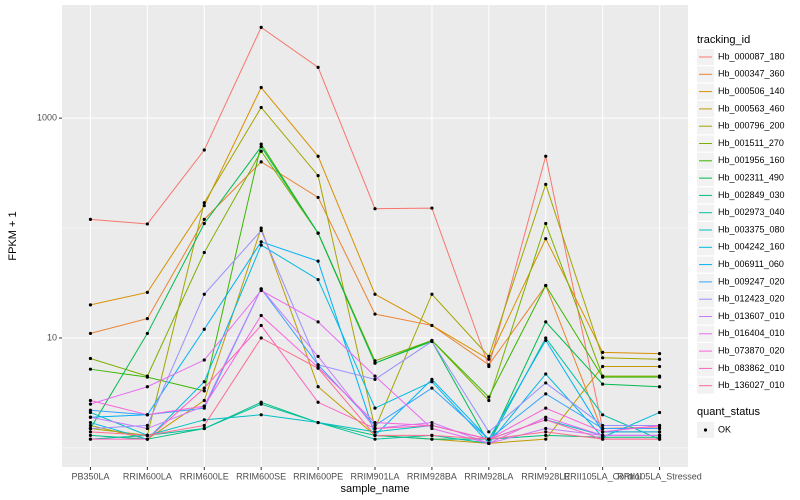 This screenshot has height=500, width=800. Describe the element at coordinates (13, 235) in the screenshot. I see `y-axis-label: FPKM + 1` at that location.